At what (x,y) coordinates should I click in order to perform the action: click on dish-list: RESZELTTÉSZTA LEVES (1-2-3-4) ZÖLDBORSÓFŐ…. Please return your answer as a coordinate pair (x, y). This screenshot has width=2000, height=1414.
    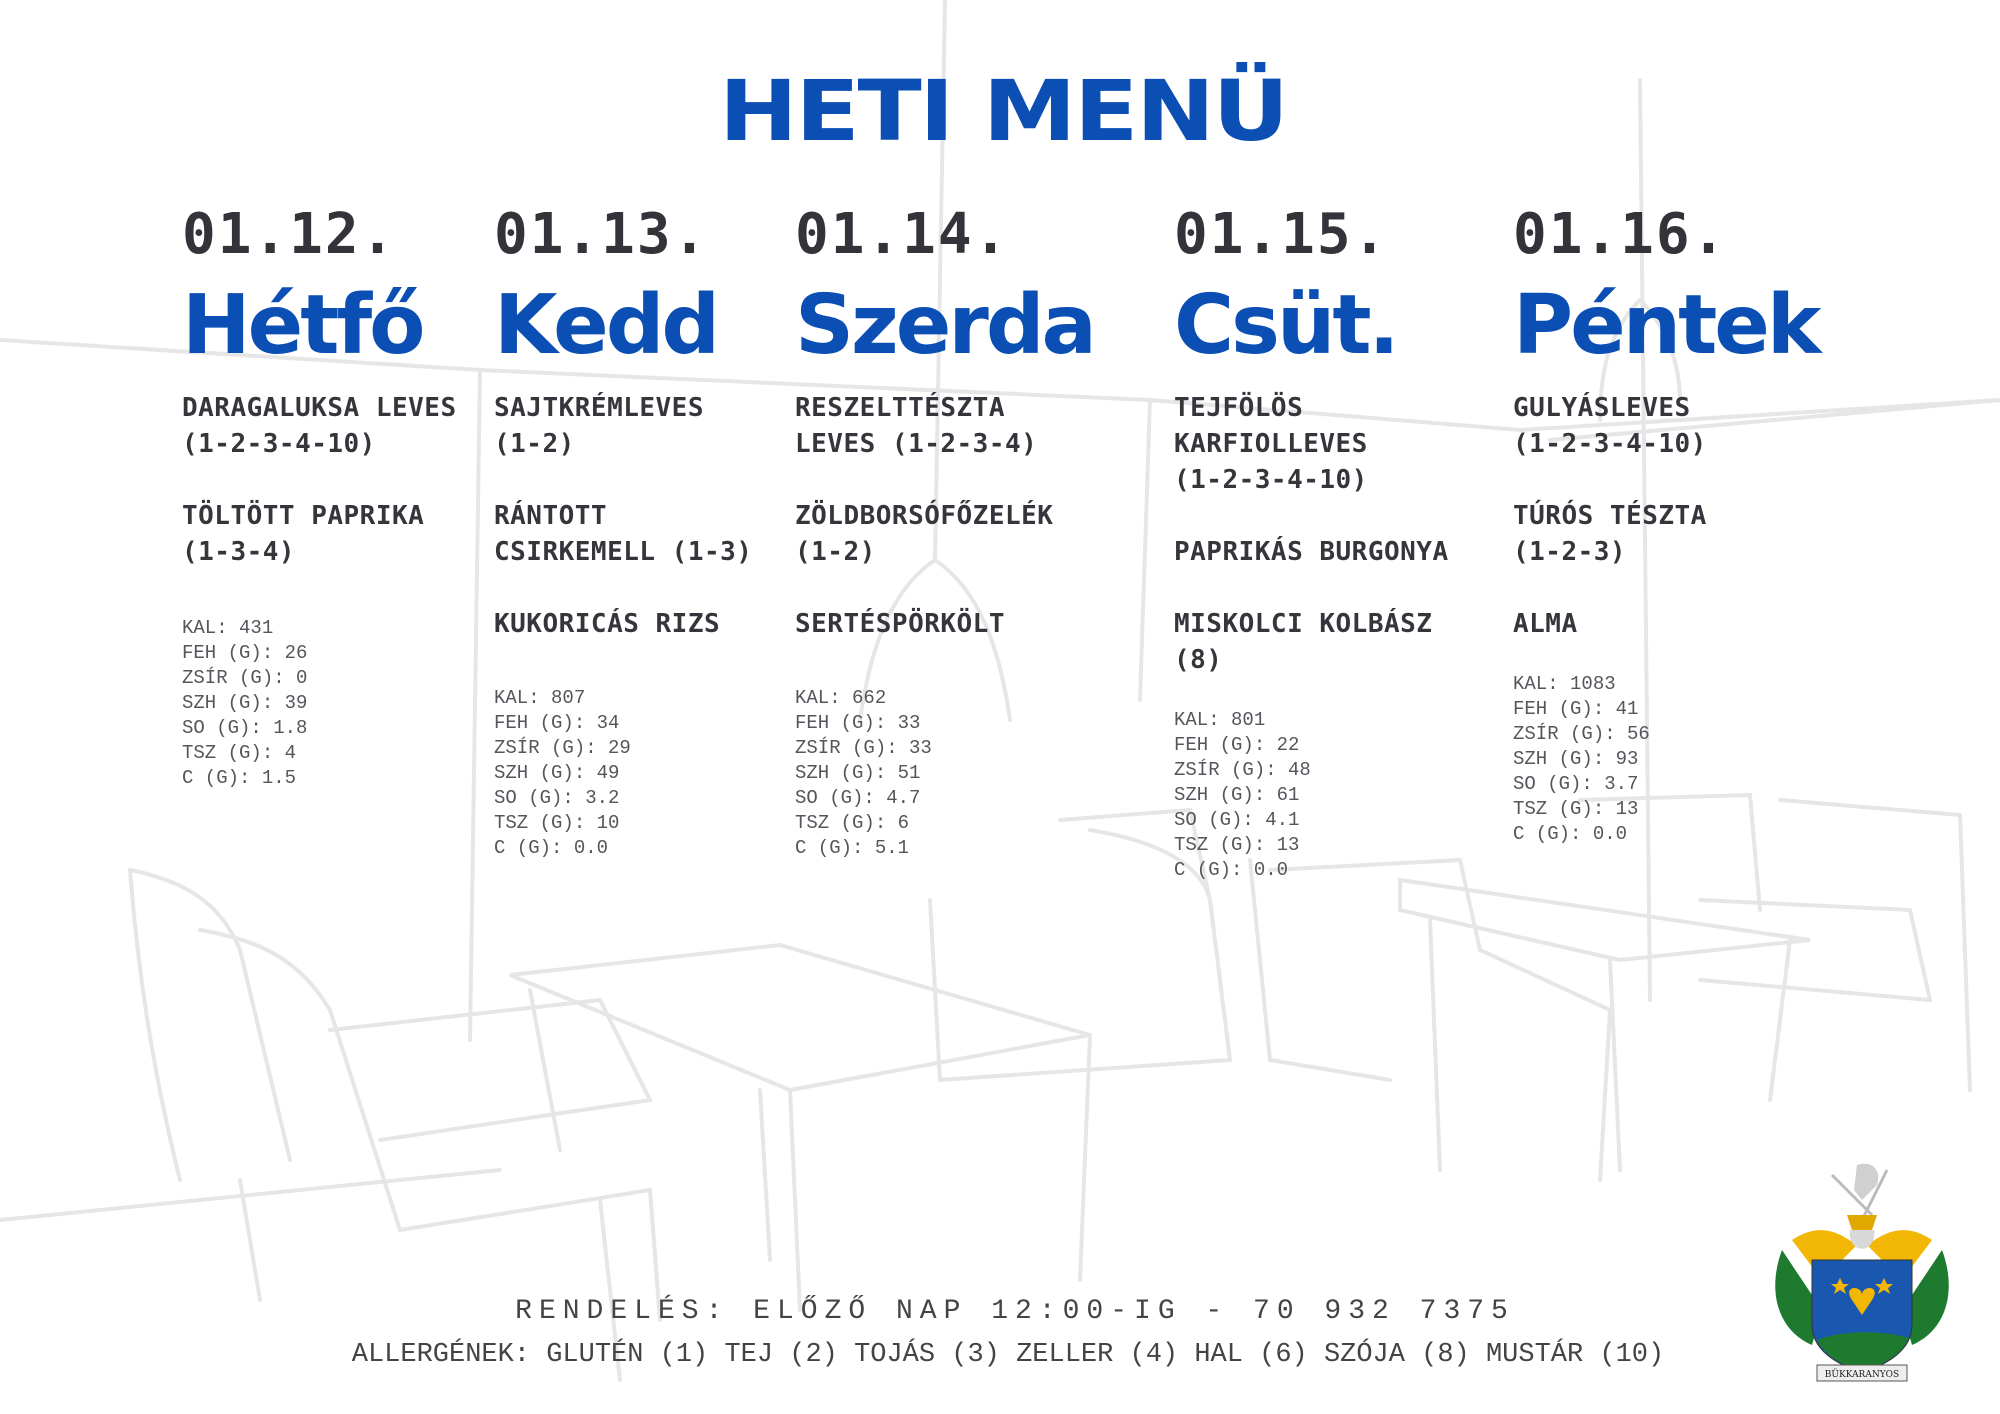
    Looking at the image, I should click on (995, 534).